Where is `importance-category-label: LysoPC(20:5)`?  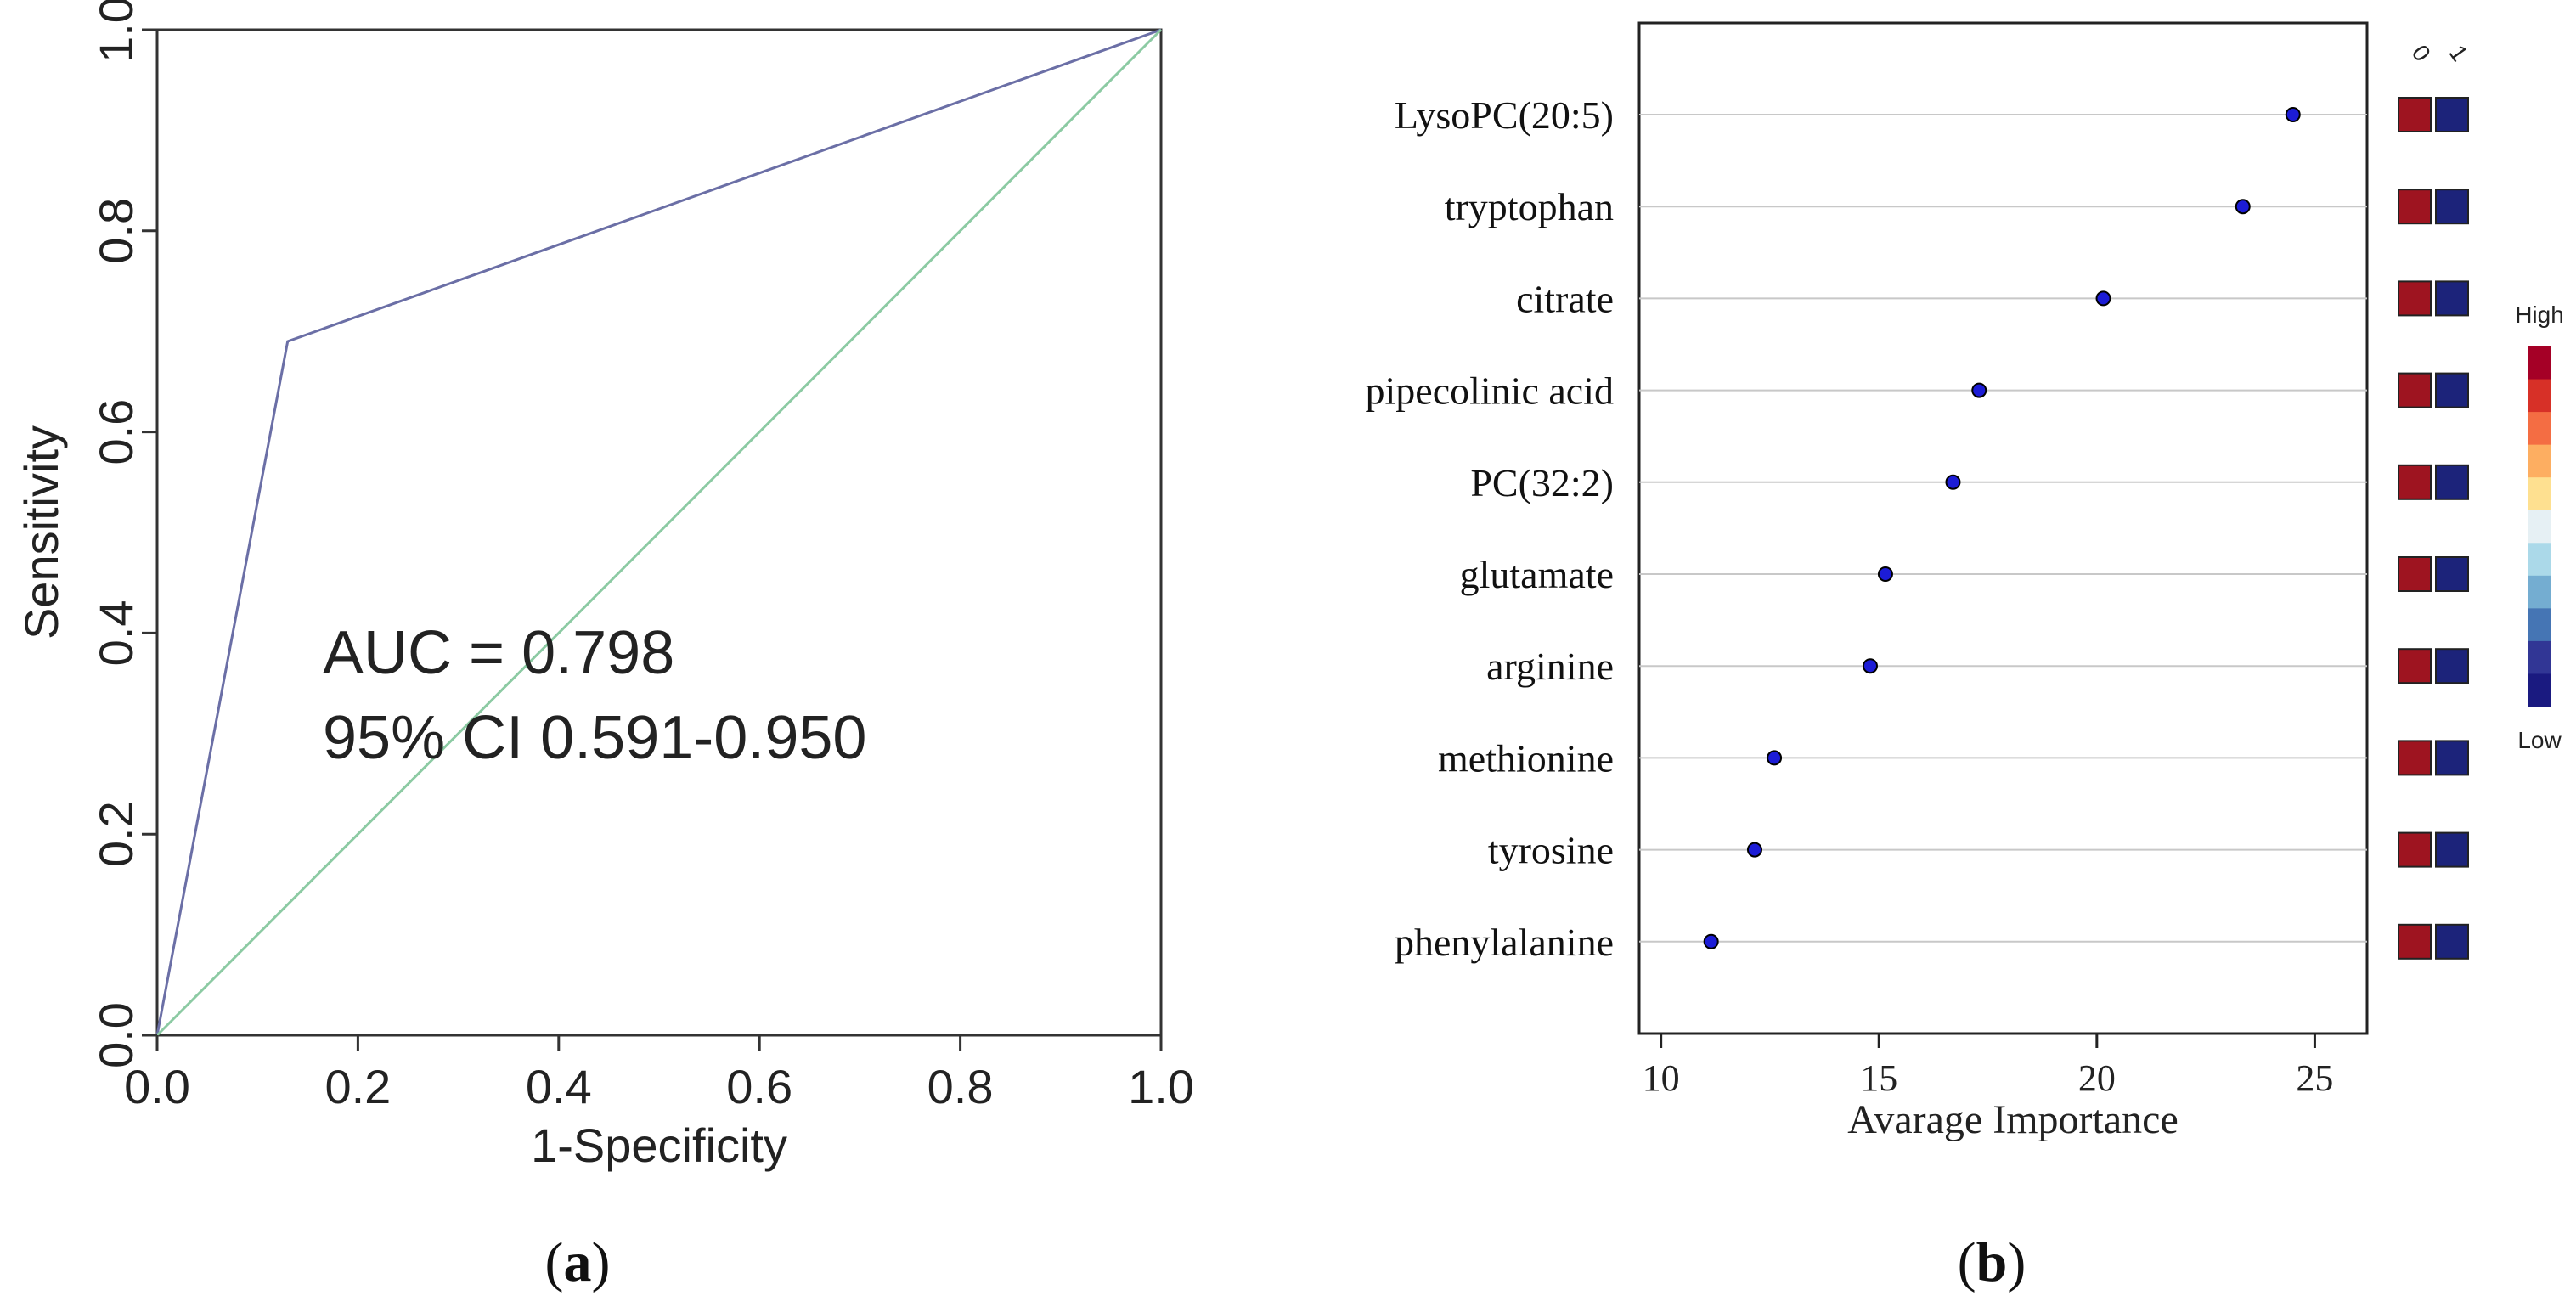
importance-category-label: LysoPC(20:5) is located at coordinates (1504, 115).